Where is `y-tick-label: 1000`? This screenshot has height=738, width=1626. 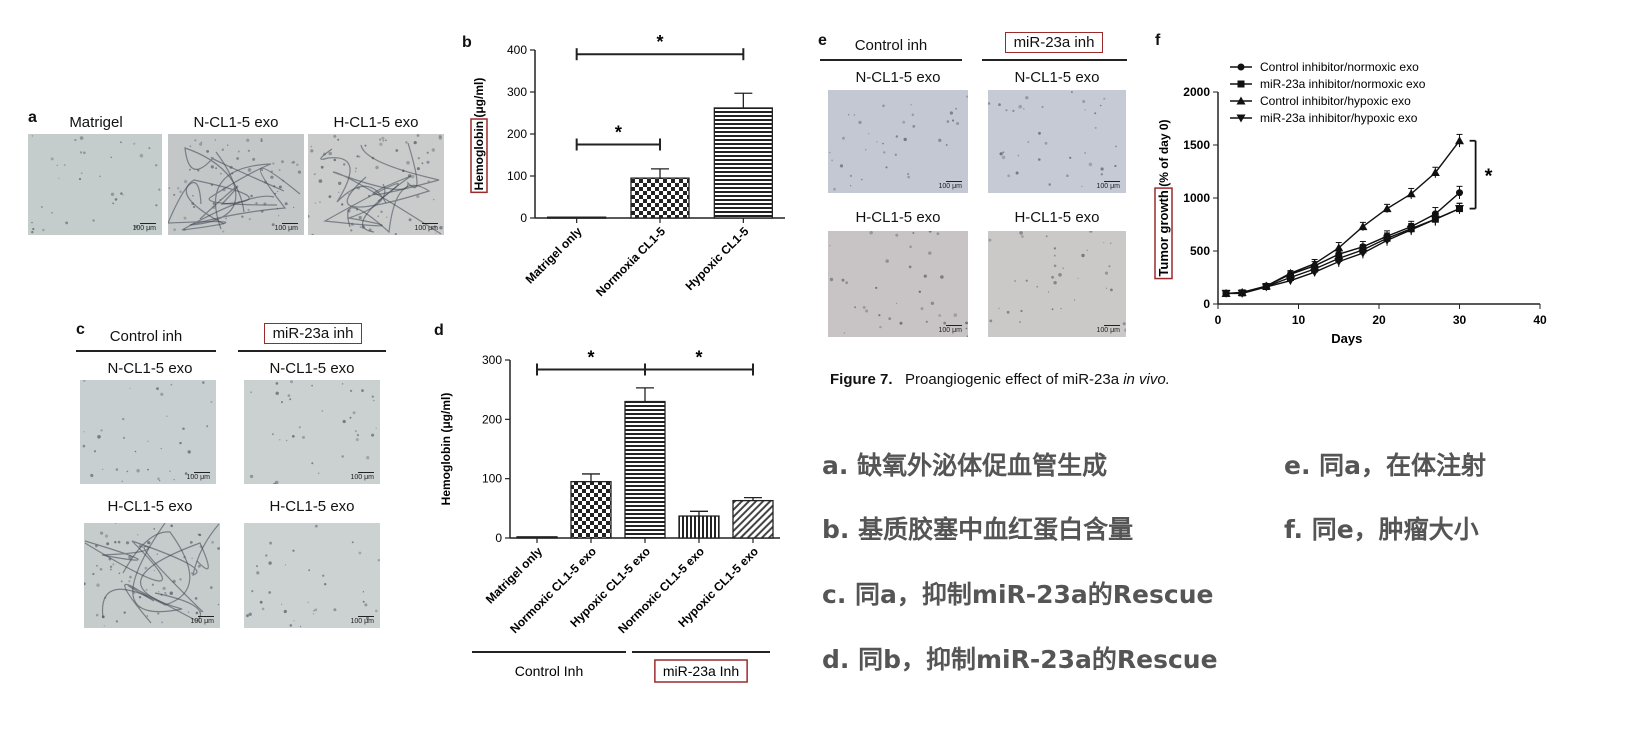
y-tick-label: 1000 is located at coordinates (1196, 198).